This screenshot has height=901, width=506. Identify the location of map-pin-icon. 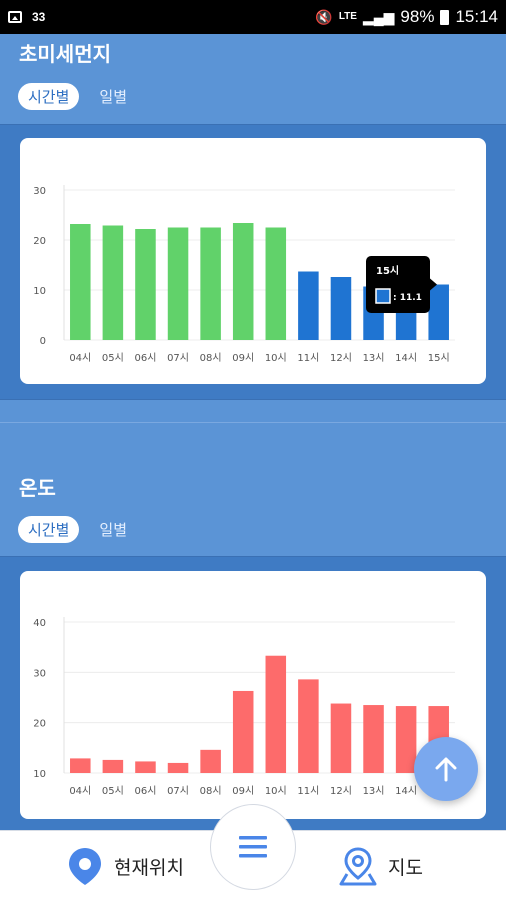
(358, 866).